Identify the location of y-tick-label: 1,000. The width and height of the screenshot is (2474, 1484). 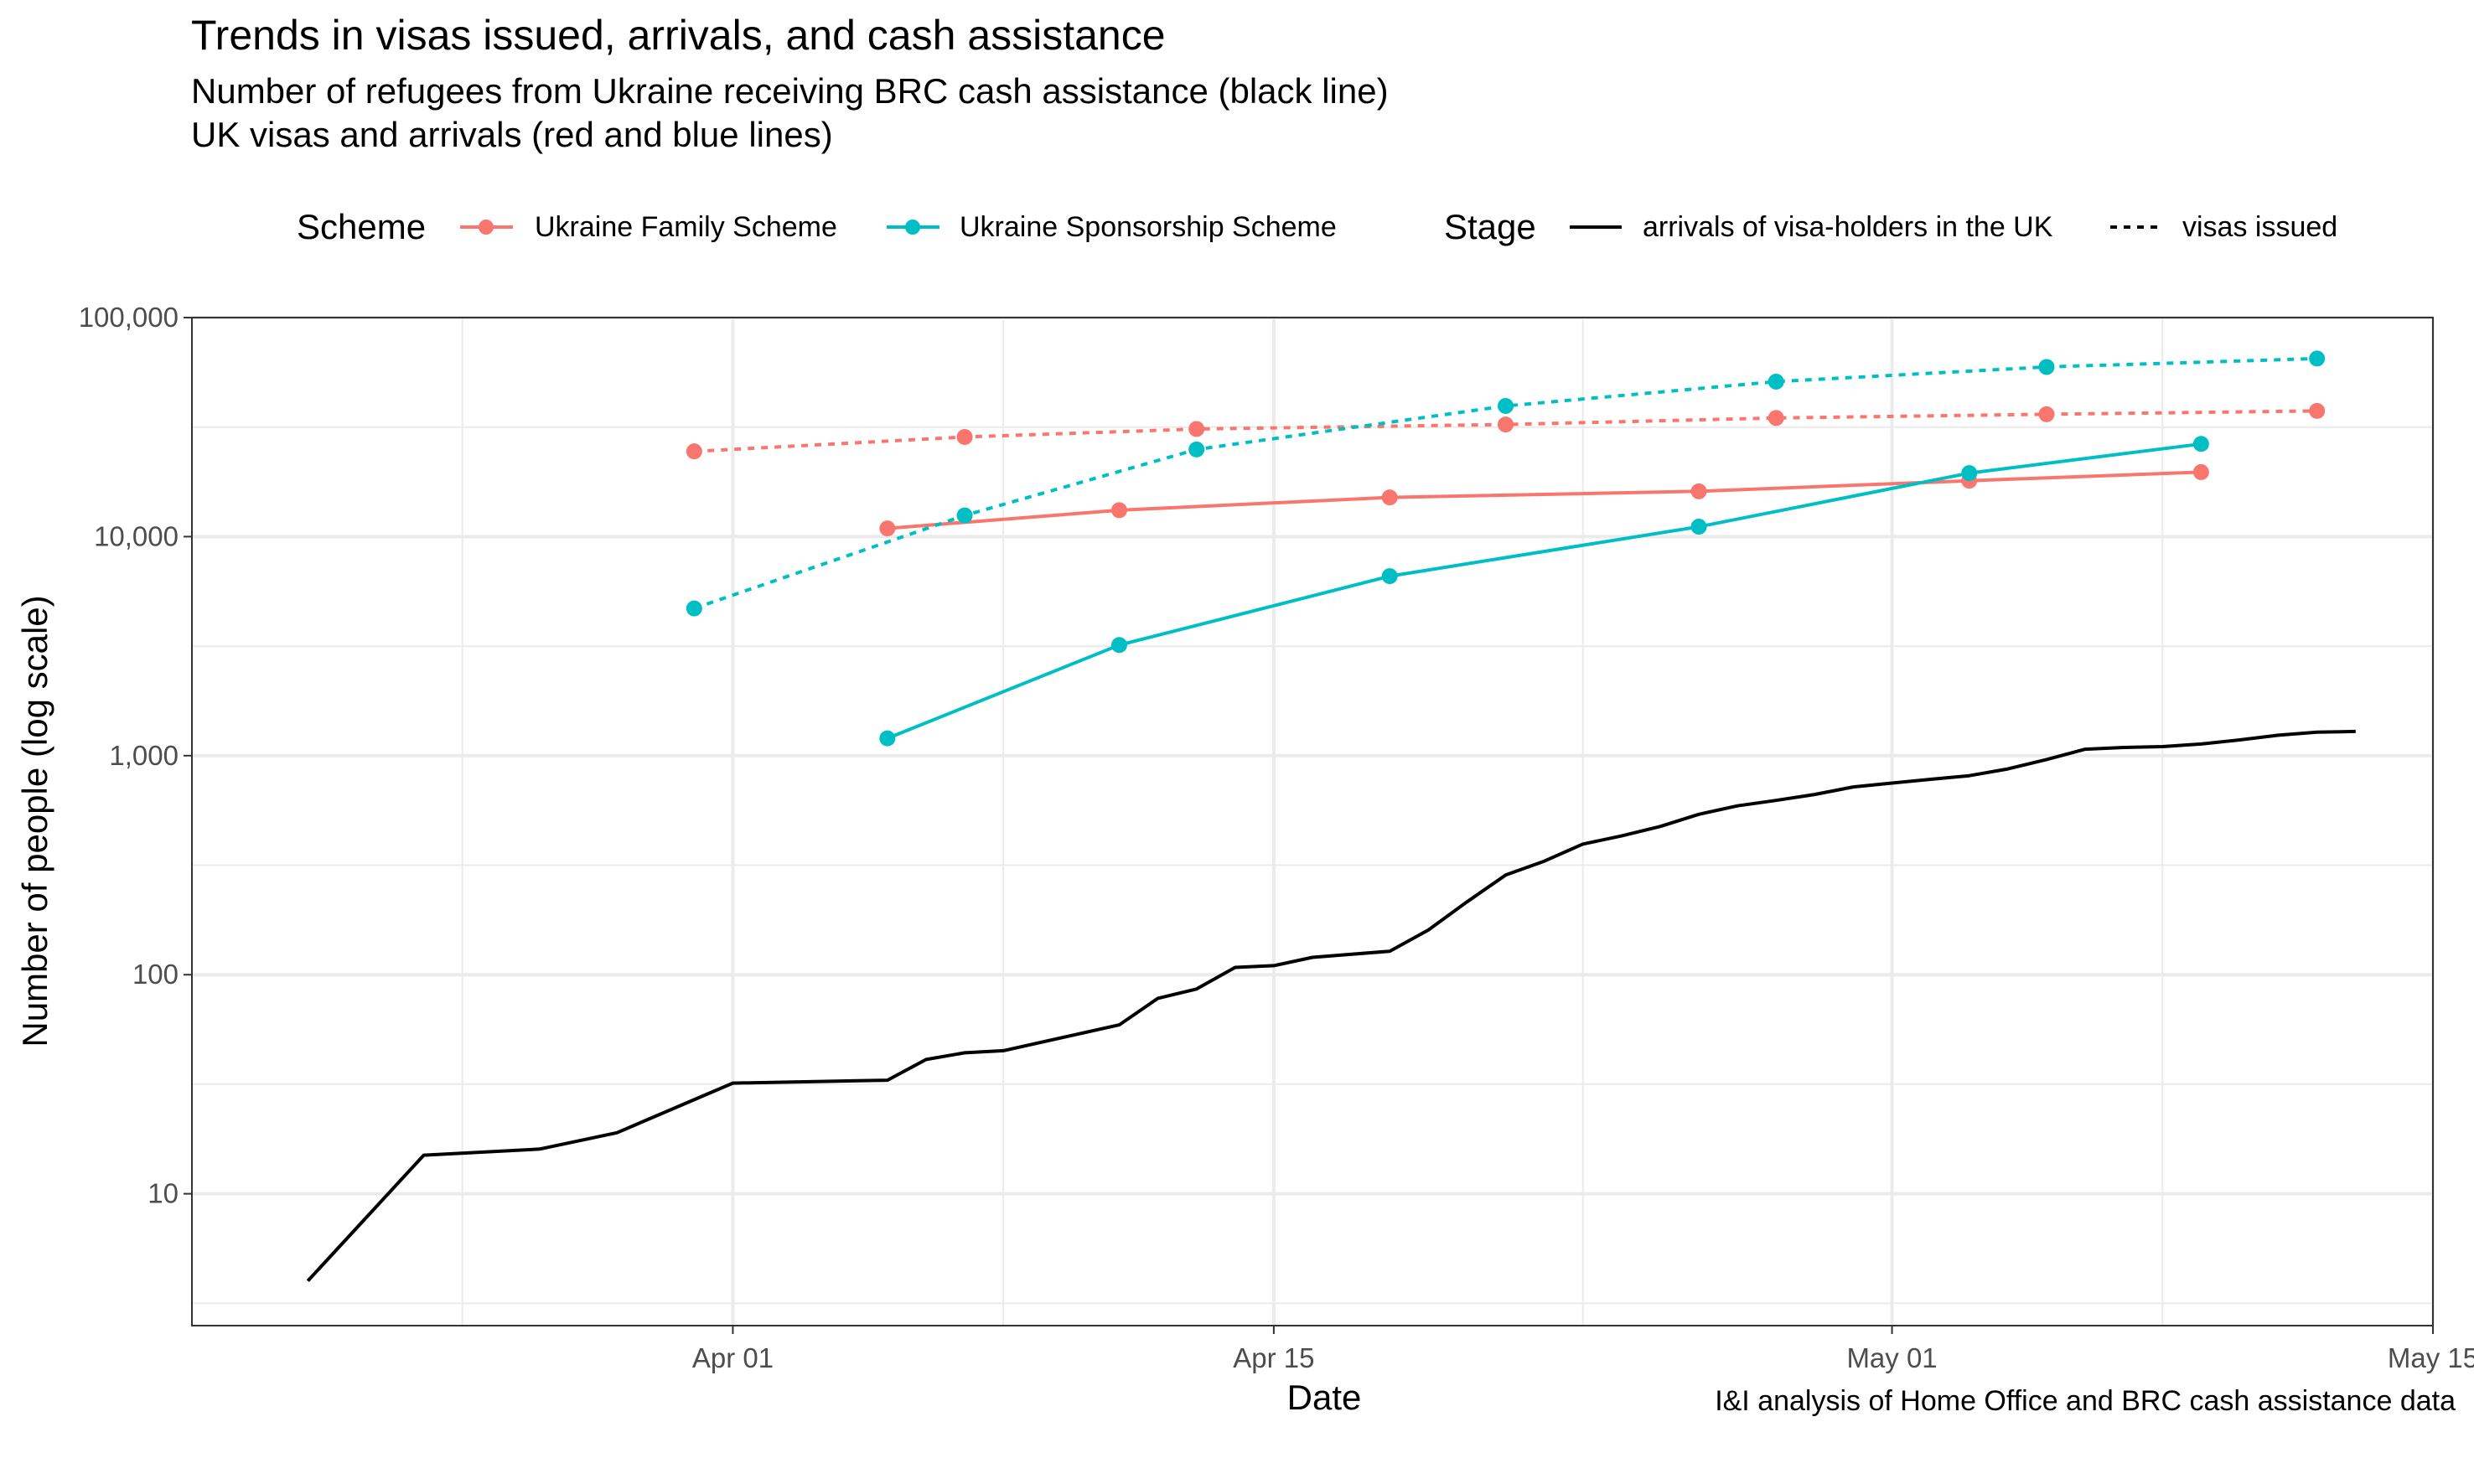
(144, 756).